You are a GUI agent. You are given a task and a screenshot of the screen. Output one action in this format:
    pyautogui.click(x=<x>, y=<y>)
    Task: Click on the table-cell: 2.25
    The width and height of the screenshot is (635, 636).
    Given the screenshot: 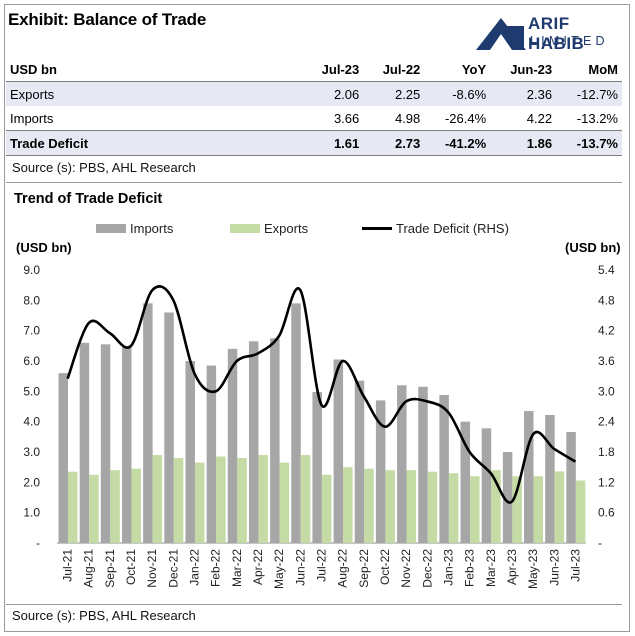 What is the action you would take?
    pyautogui.click(x=394, y=93)
    